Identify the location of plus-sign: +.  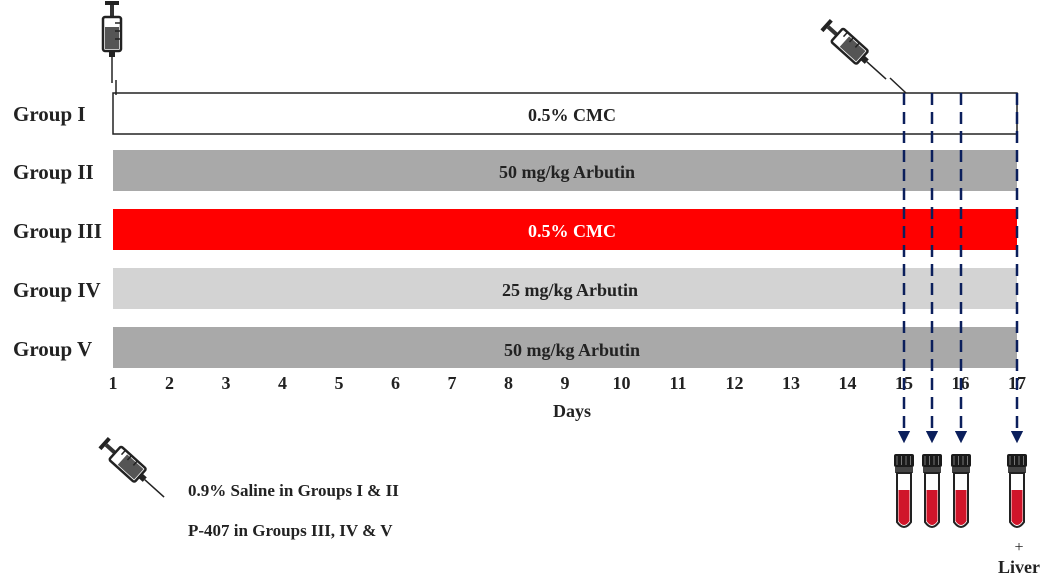
(1018, 547).